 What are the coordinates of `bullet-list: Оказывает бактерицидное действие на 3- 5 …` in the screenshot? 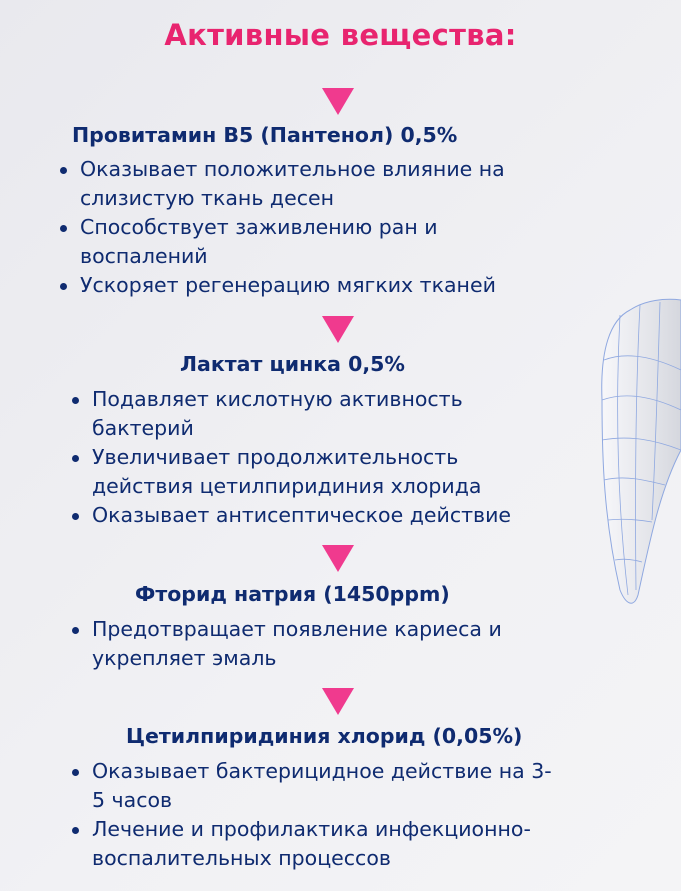 It's located at (311, 815).